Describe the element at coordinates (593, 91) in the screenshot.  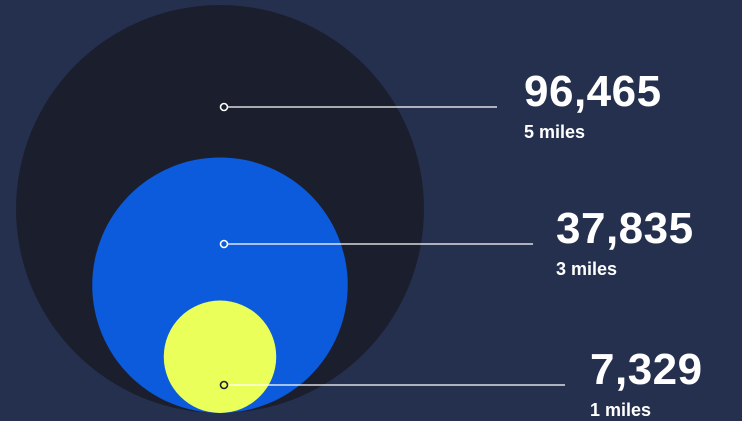
I see `value-label-5-miles: 96,465` at that location.